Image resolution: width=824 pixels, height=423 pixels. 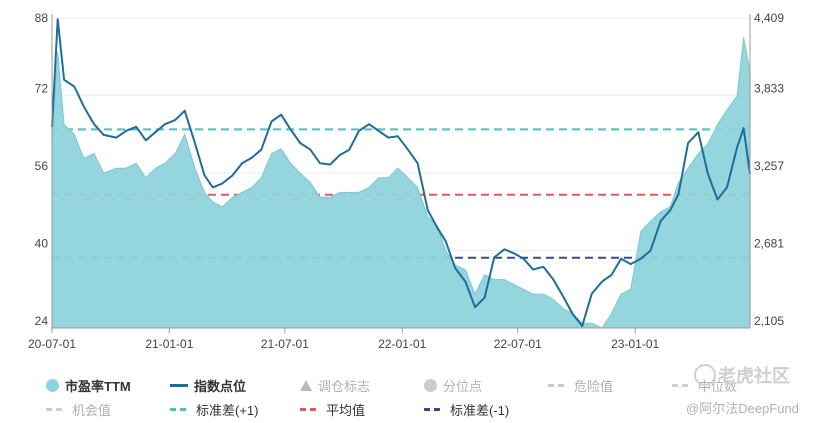 What do you see at coordinates (769, 18) in the screenshot?
I see `y-right-tick-label: 4,409` at bounding box center [769, 18].